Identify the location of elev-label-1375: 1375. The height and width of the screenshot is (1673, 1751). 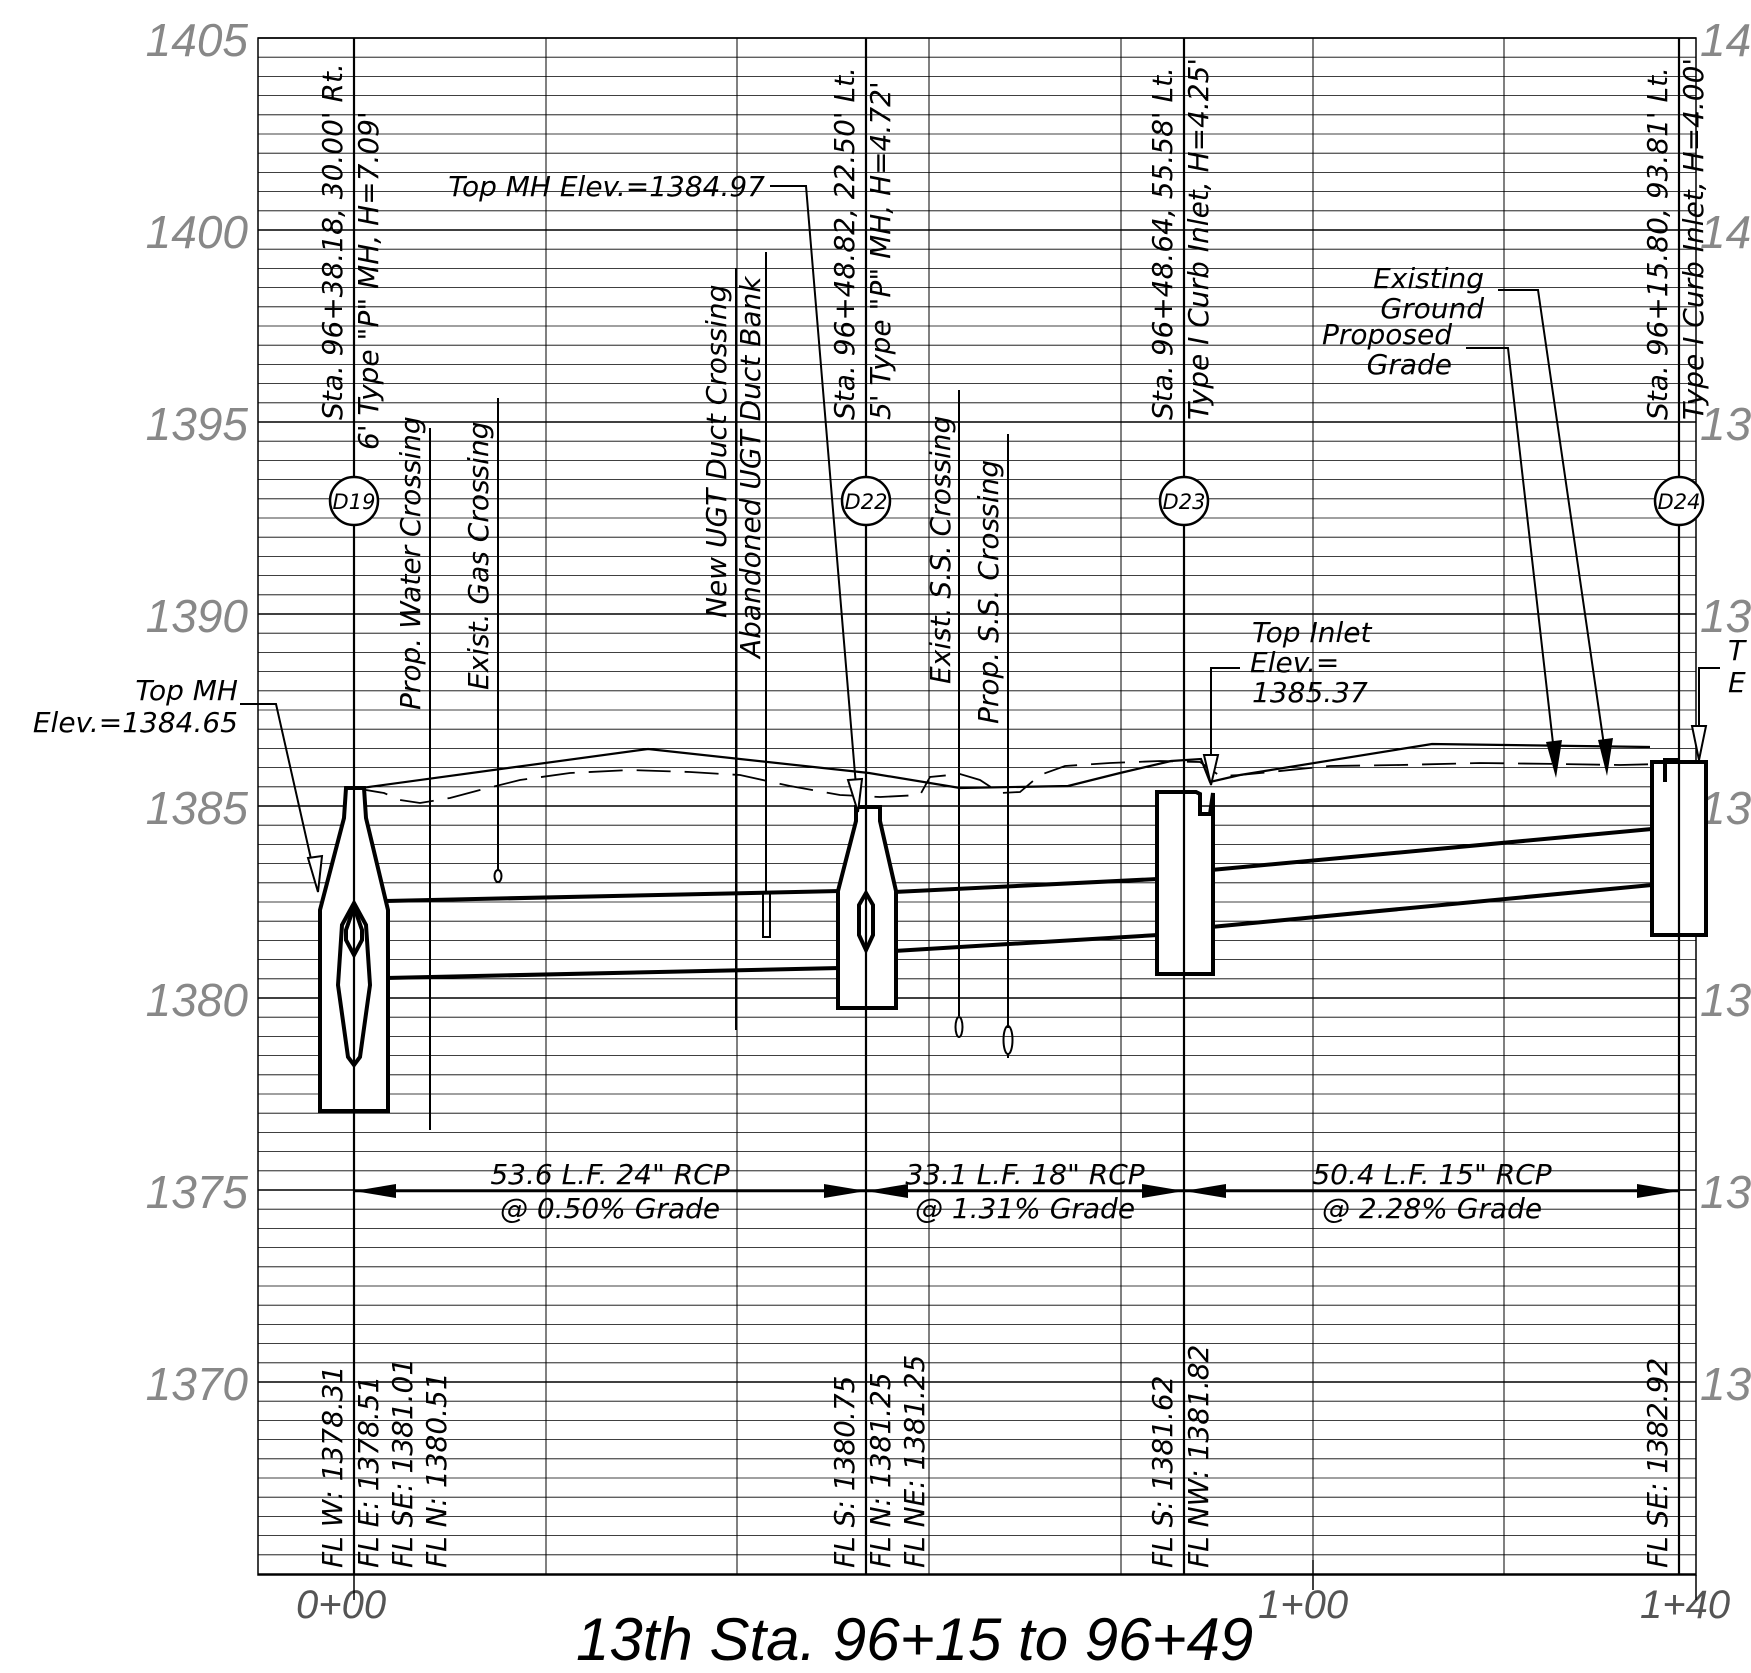
(197, 1192).